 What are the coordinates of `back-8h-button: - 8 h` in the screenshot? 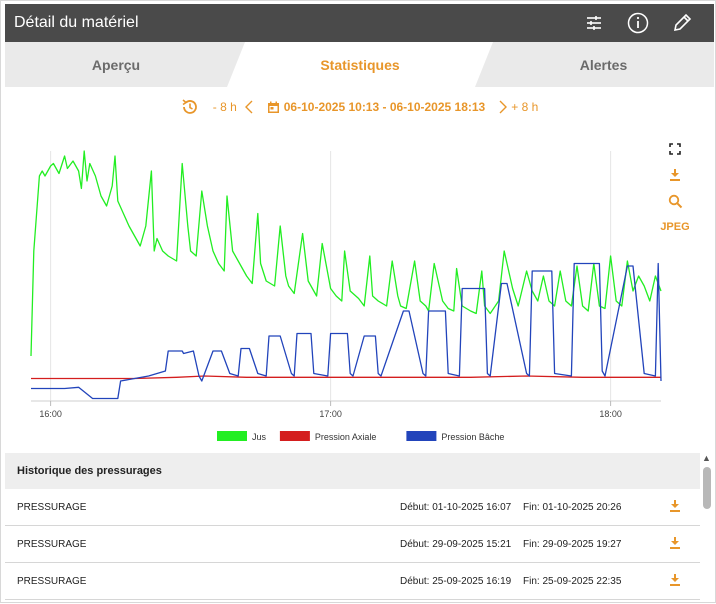 It's located at (234, 107).